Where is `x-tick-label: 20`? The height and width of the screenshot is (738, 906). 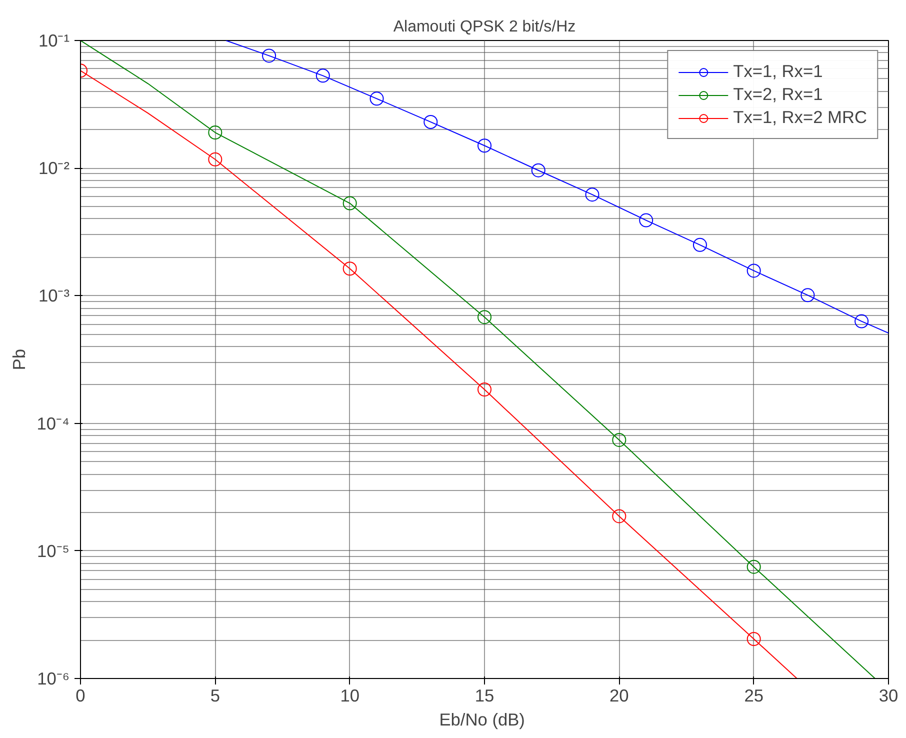
x-tick-label: 20 is located at coordinates (619, 696).